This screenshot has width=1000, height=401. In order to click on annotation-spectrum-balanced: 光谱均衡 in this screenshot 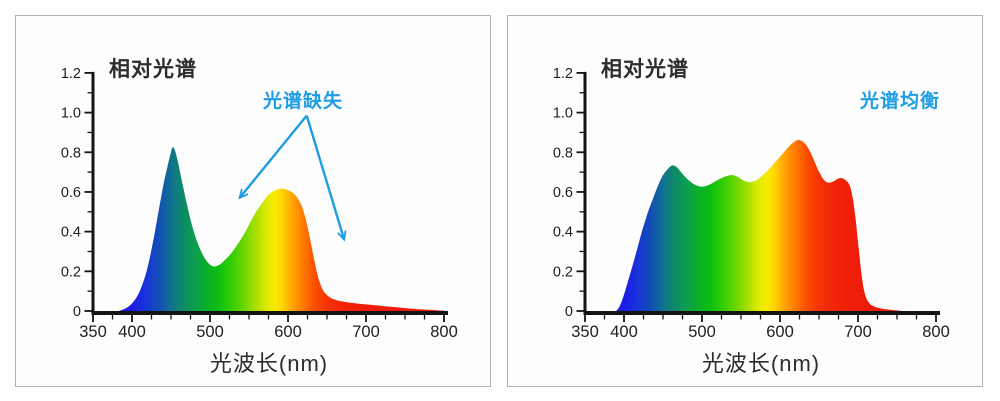, I will do `click(899, 101)`.